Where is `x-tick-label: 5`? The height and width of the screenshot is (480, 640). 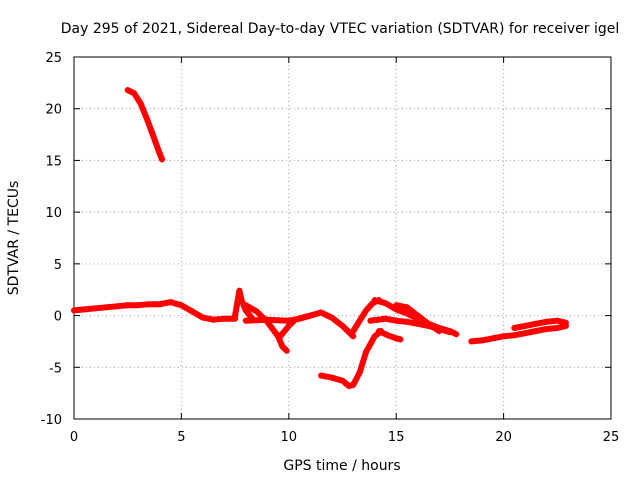 x-tick-label: 5 is located at coordinates (181, 437).